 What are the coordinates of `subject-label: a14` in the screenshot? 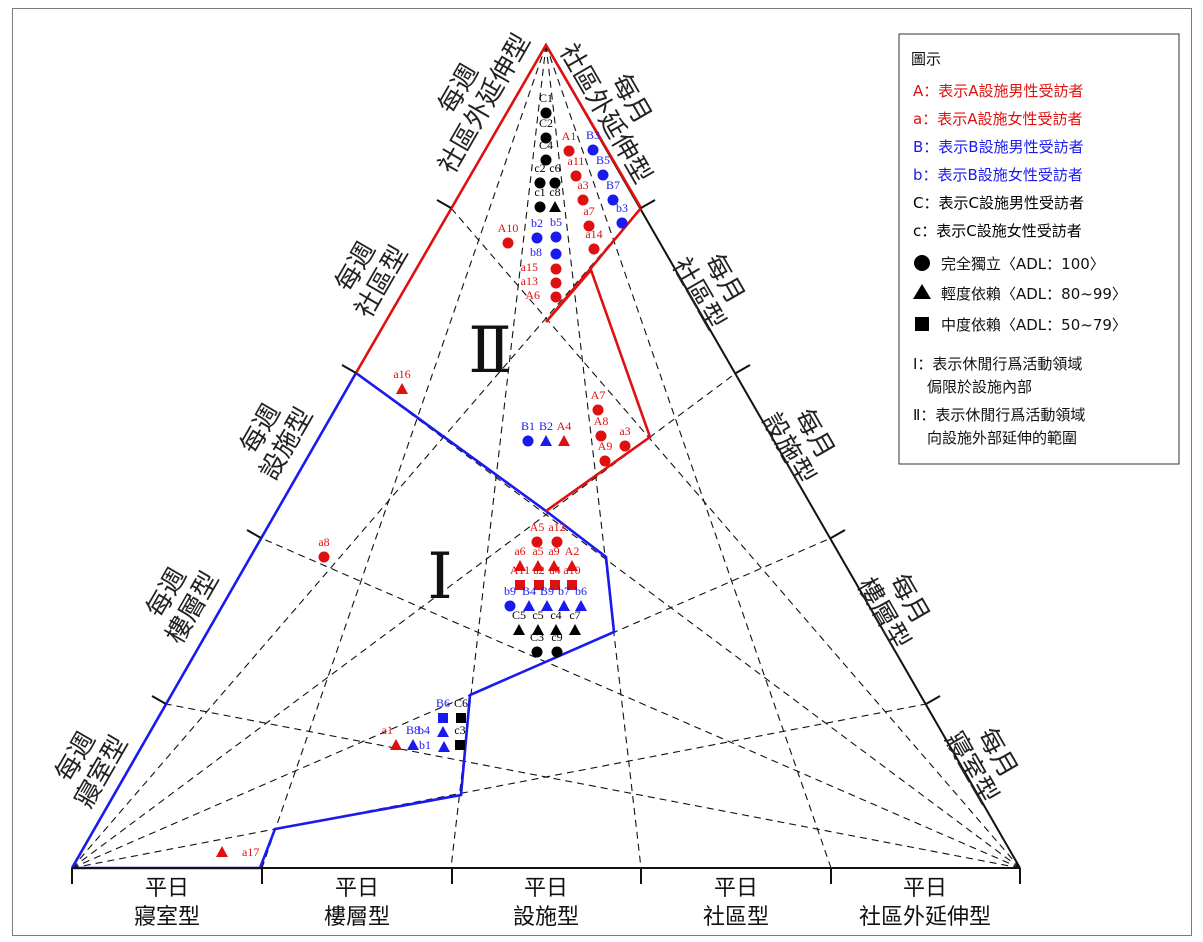 It's located at (593, 234).